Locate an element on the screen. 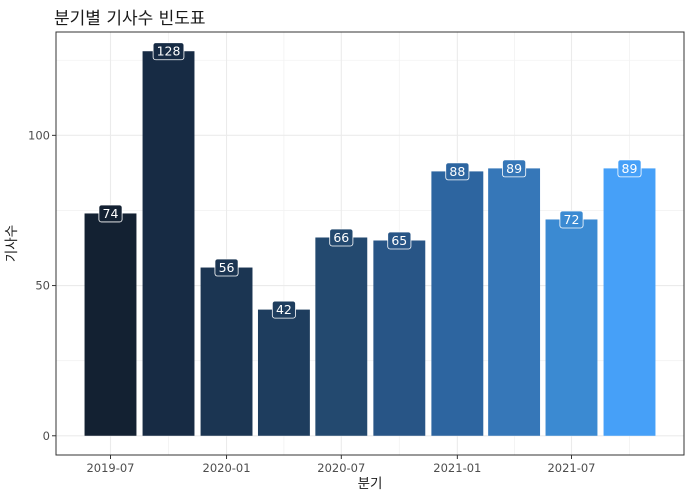 The image size is (700, 500). data-label: 74 is located at coordinates (111, 213).